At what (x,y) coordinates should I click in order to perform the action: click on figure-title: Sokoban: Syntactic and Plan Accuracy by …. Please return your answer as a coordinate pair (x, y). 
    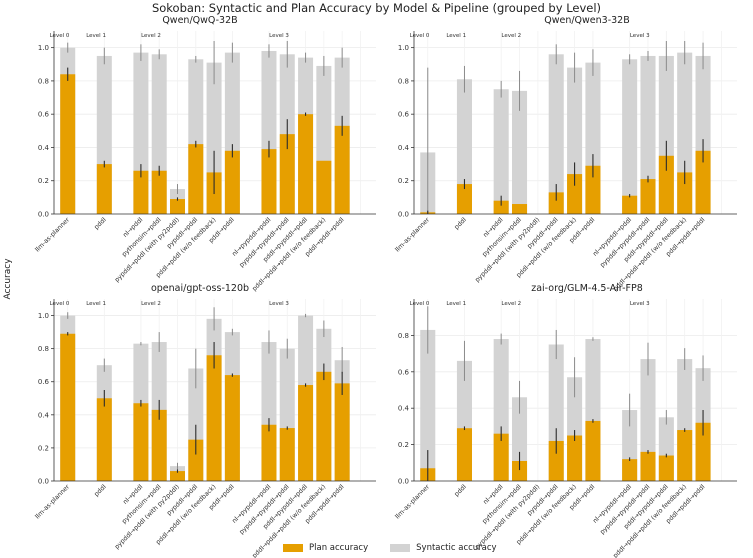
    Looking at the image, I should click on (376, 8).